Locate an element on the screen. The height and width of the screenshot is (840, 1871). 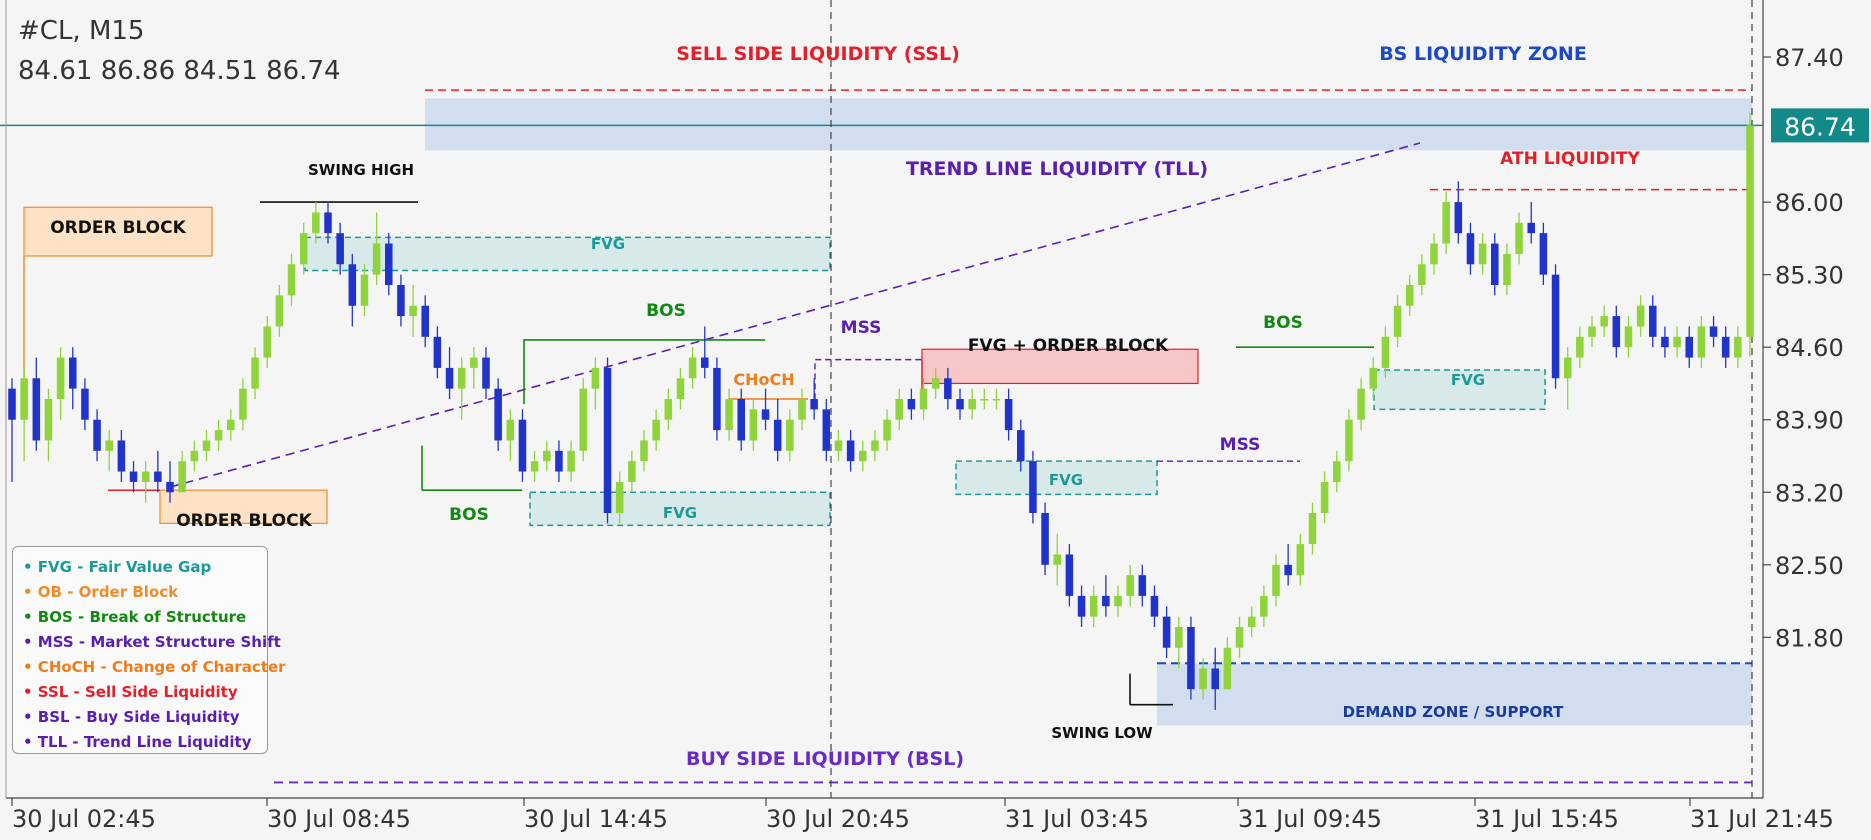
bs-liquidity-zone is located at coordinates (1088, 124).